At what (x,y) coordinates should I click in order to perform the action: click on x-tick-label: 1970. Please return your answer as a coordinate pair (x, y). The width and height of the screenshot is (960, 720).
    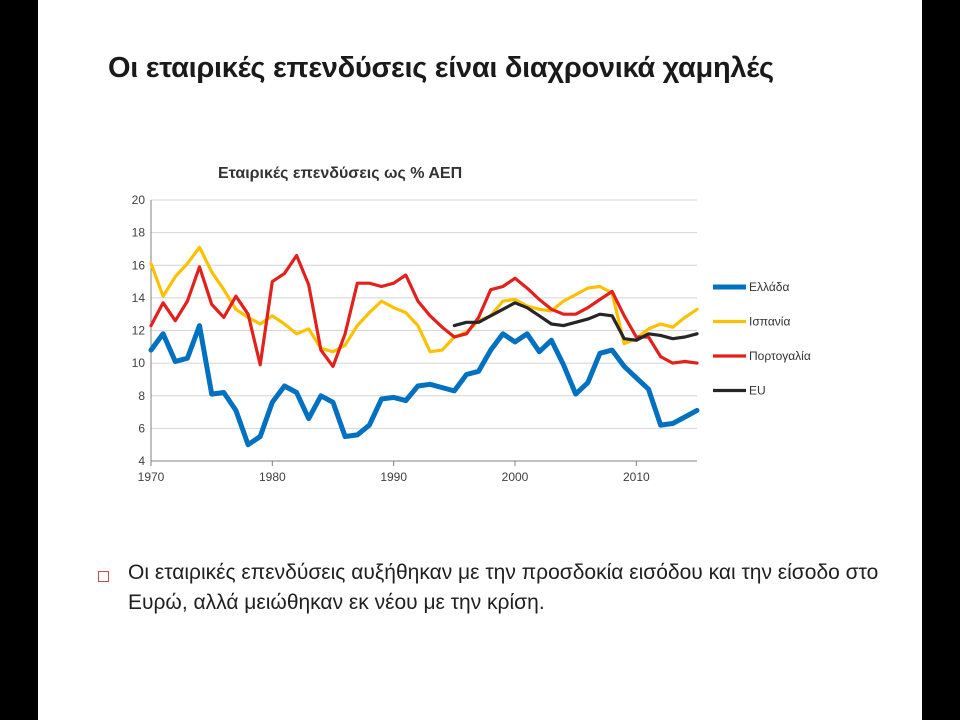
    Looking at the image, I should click on (151, 477).